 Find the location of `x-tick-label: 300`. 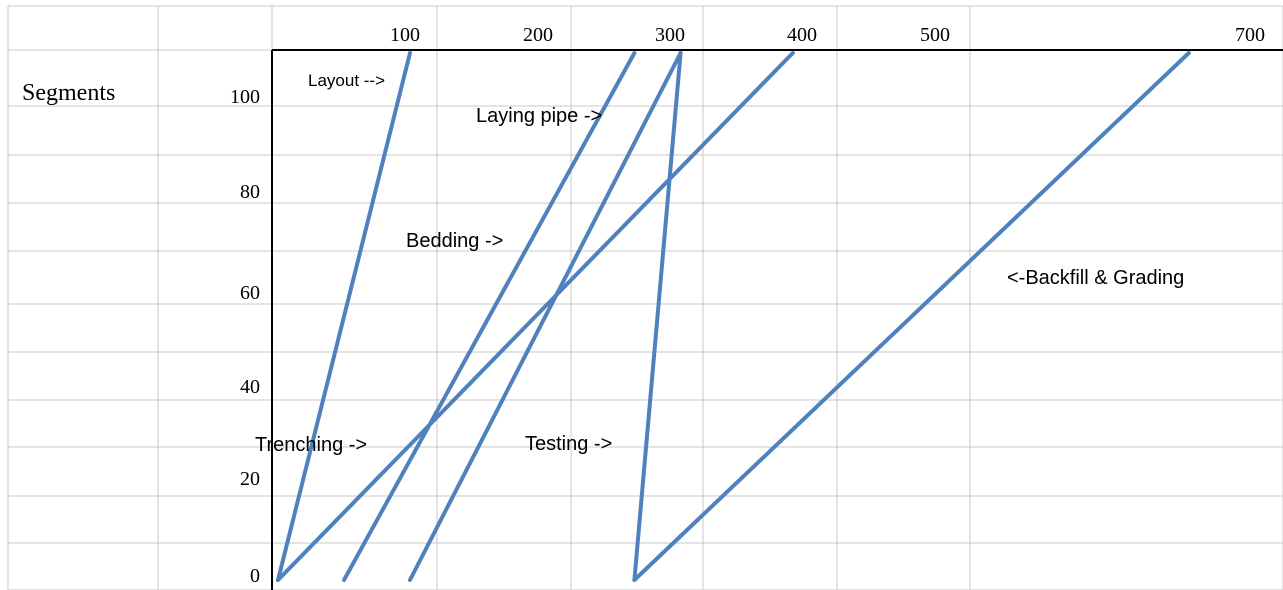

x-tick-label: 300 is located at coordinates (670, 35).